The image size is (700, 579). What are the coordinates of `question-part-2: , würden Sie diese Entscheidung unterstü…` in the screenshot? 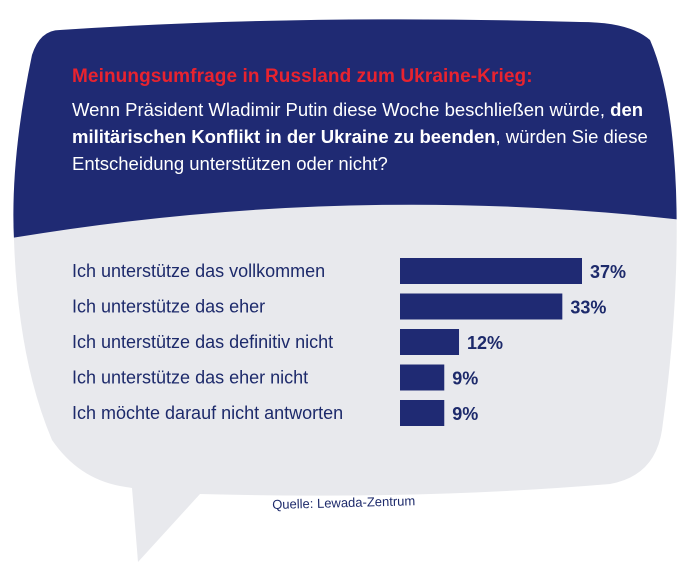 It's located at (360, 150).